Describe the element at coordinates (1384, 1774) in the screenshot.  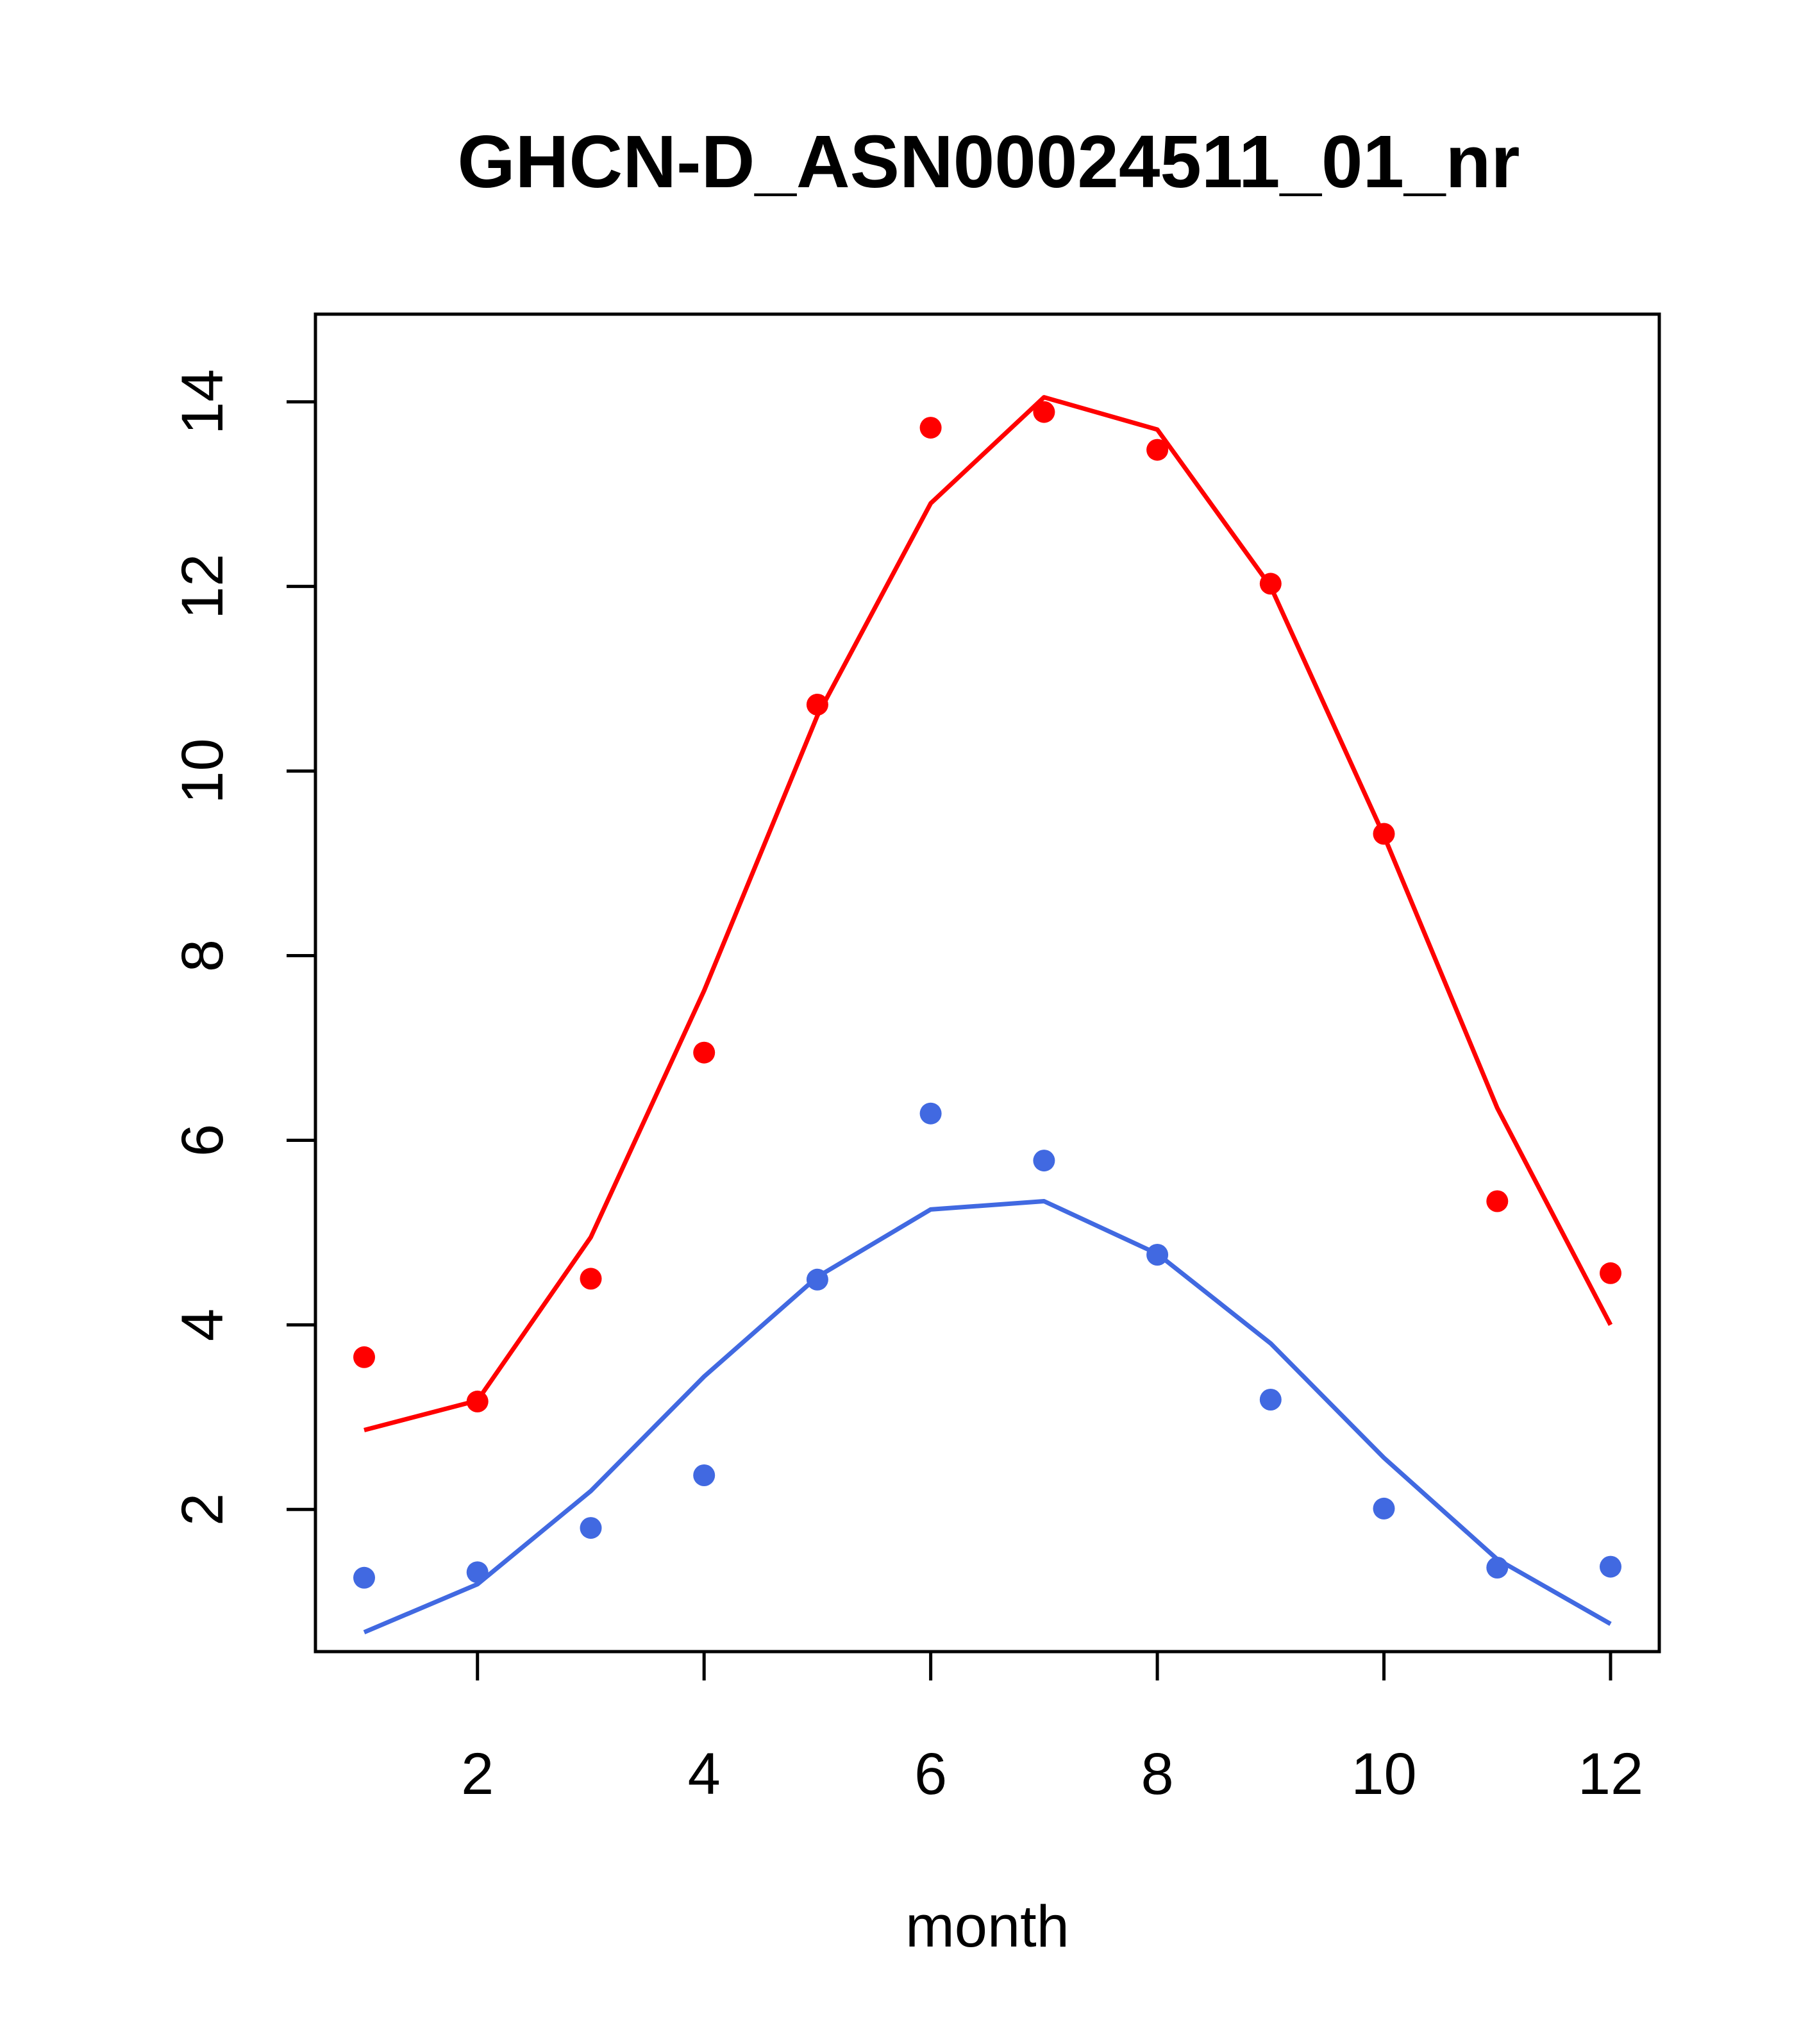
I see `x-tick-label: 10` at that location.